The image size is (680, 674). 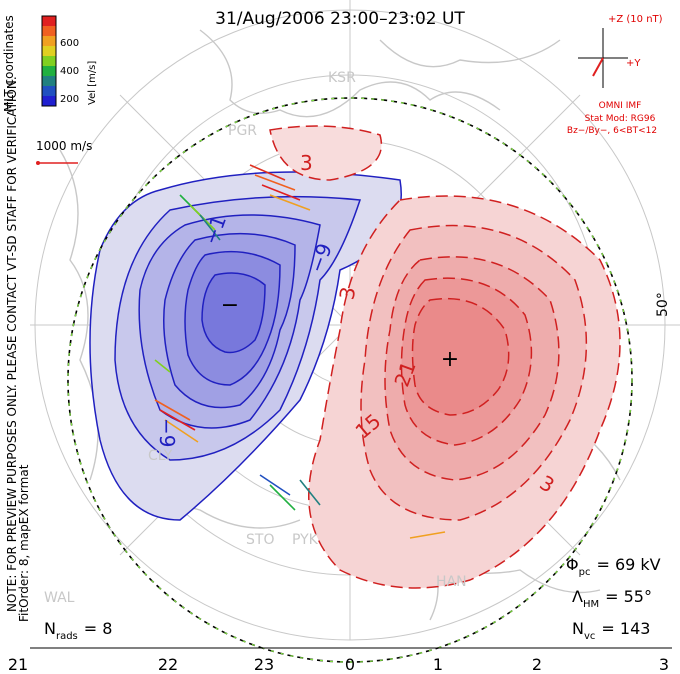 What do you see at coordinates (350, 664) in the screenshot?
I see `mlt-tick-0: 0` at bounding box center [350, 664].